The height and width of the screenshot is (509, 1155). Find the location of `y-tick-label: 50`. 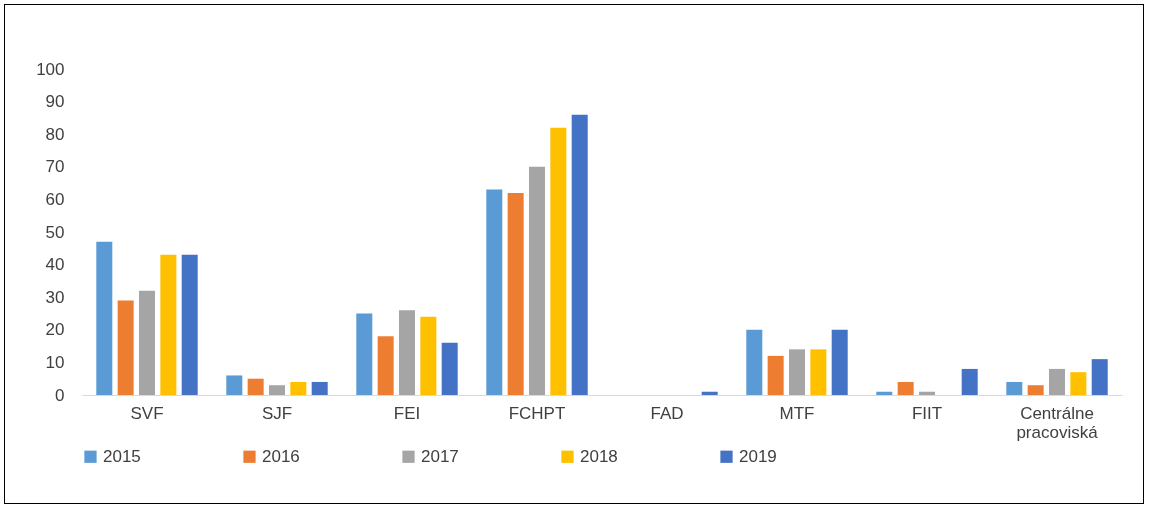

y-tick-label: 50 is located at coordinates (55, 232).